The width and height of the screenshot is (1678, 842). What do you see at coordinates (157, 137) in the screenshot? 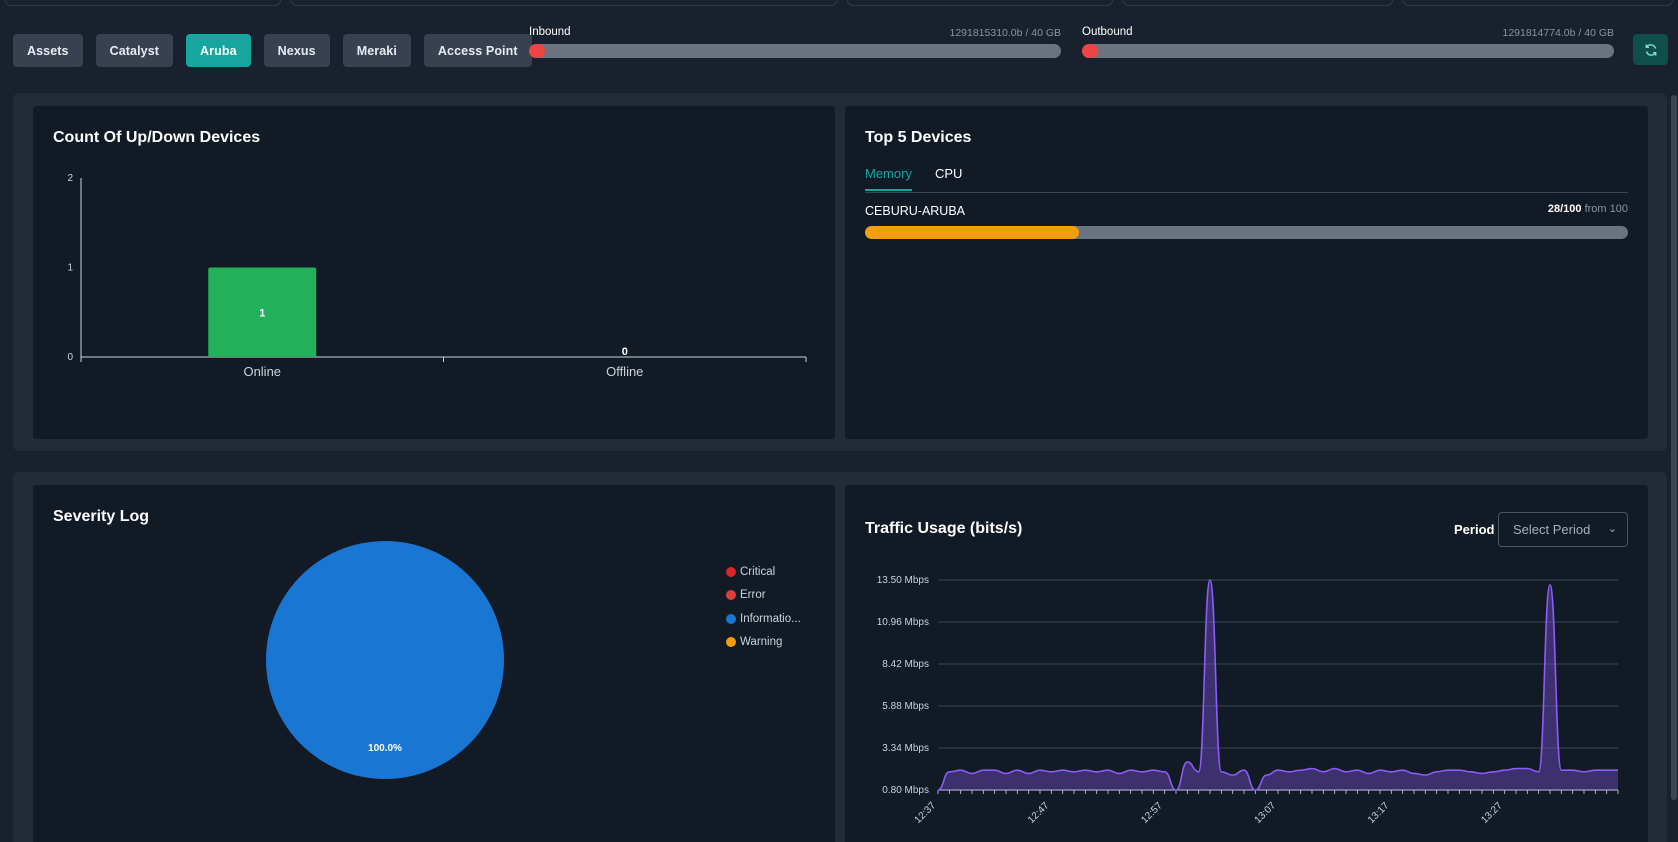
I see `updown-card-title: Count Of Up/Down Devices` at bounding box center [157, 137].